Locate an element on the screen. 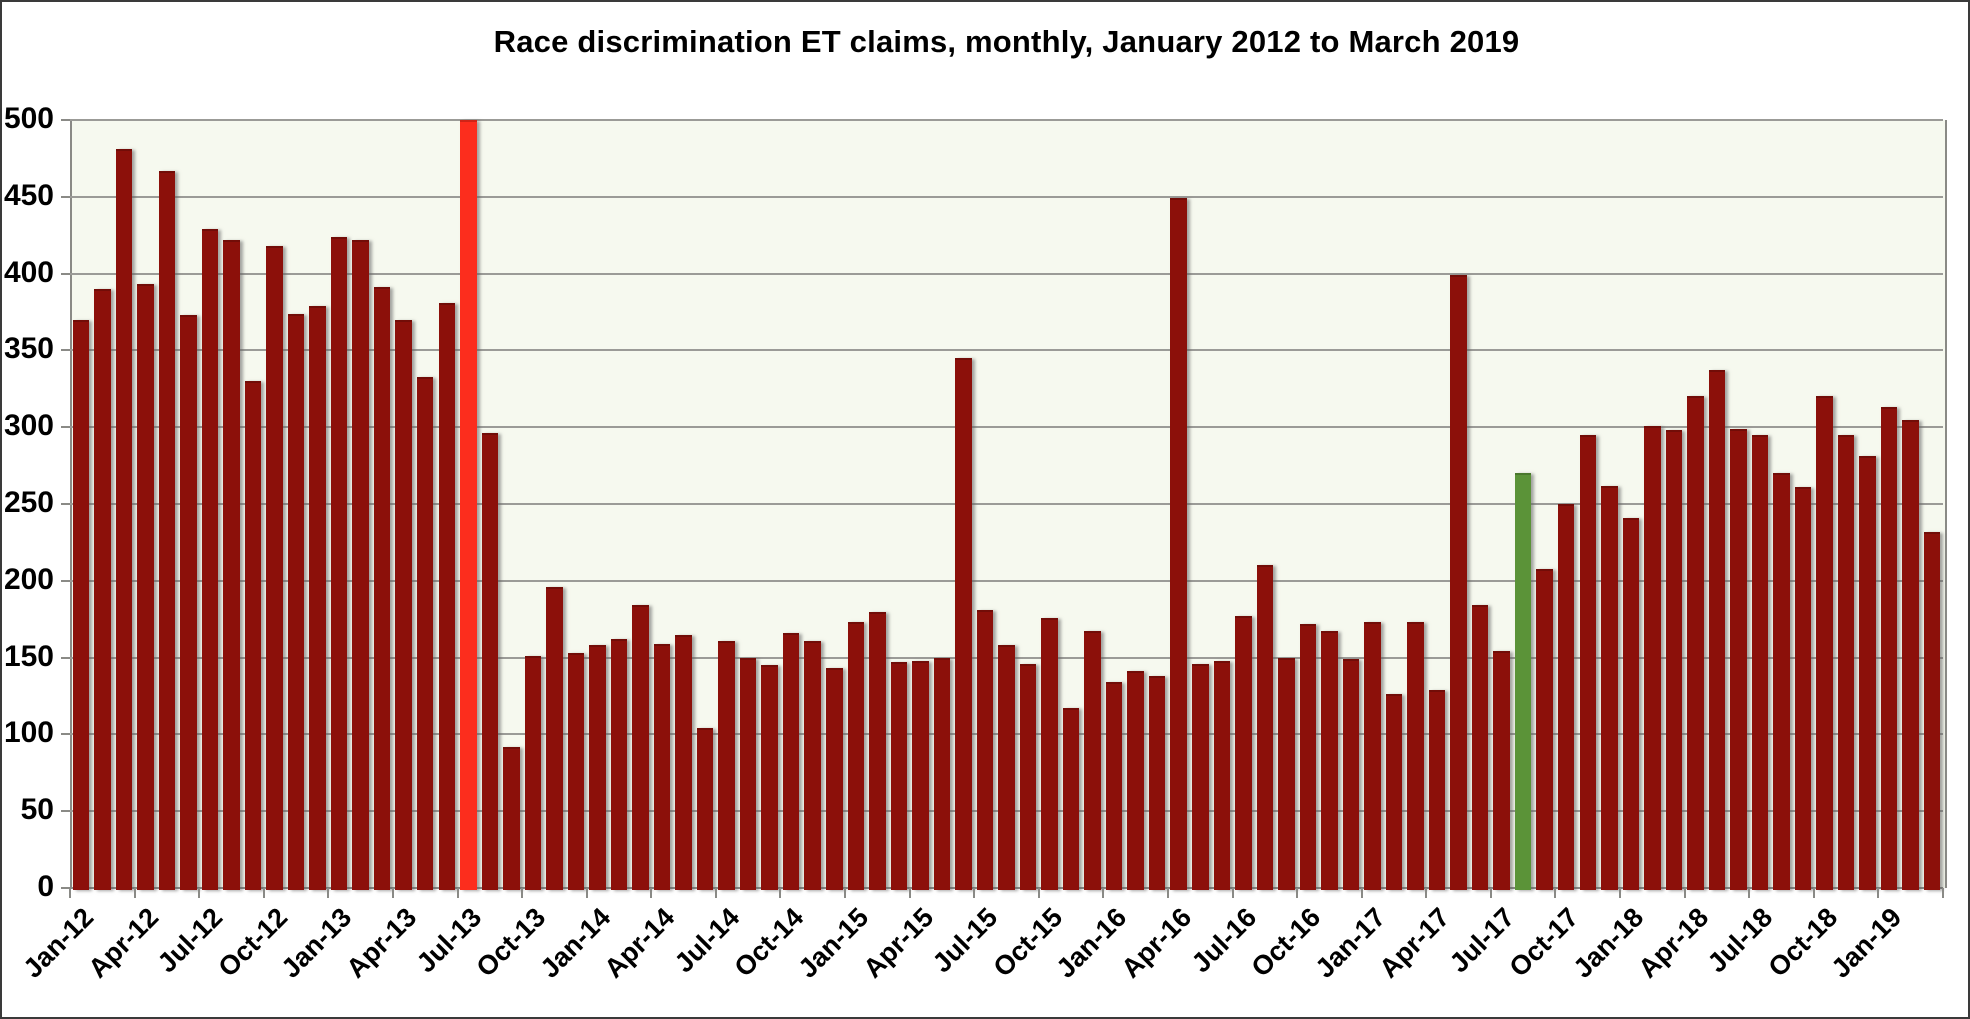  x-axis-label-Oct-13: Oct-13 is located at coordinates (511, 942).